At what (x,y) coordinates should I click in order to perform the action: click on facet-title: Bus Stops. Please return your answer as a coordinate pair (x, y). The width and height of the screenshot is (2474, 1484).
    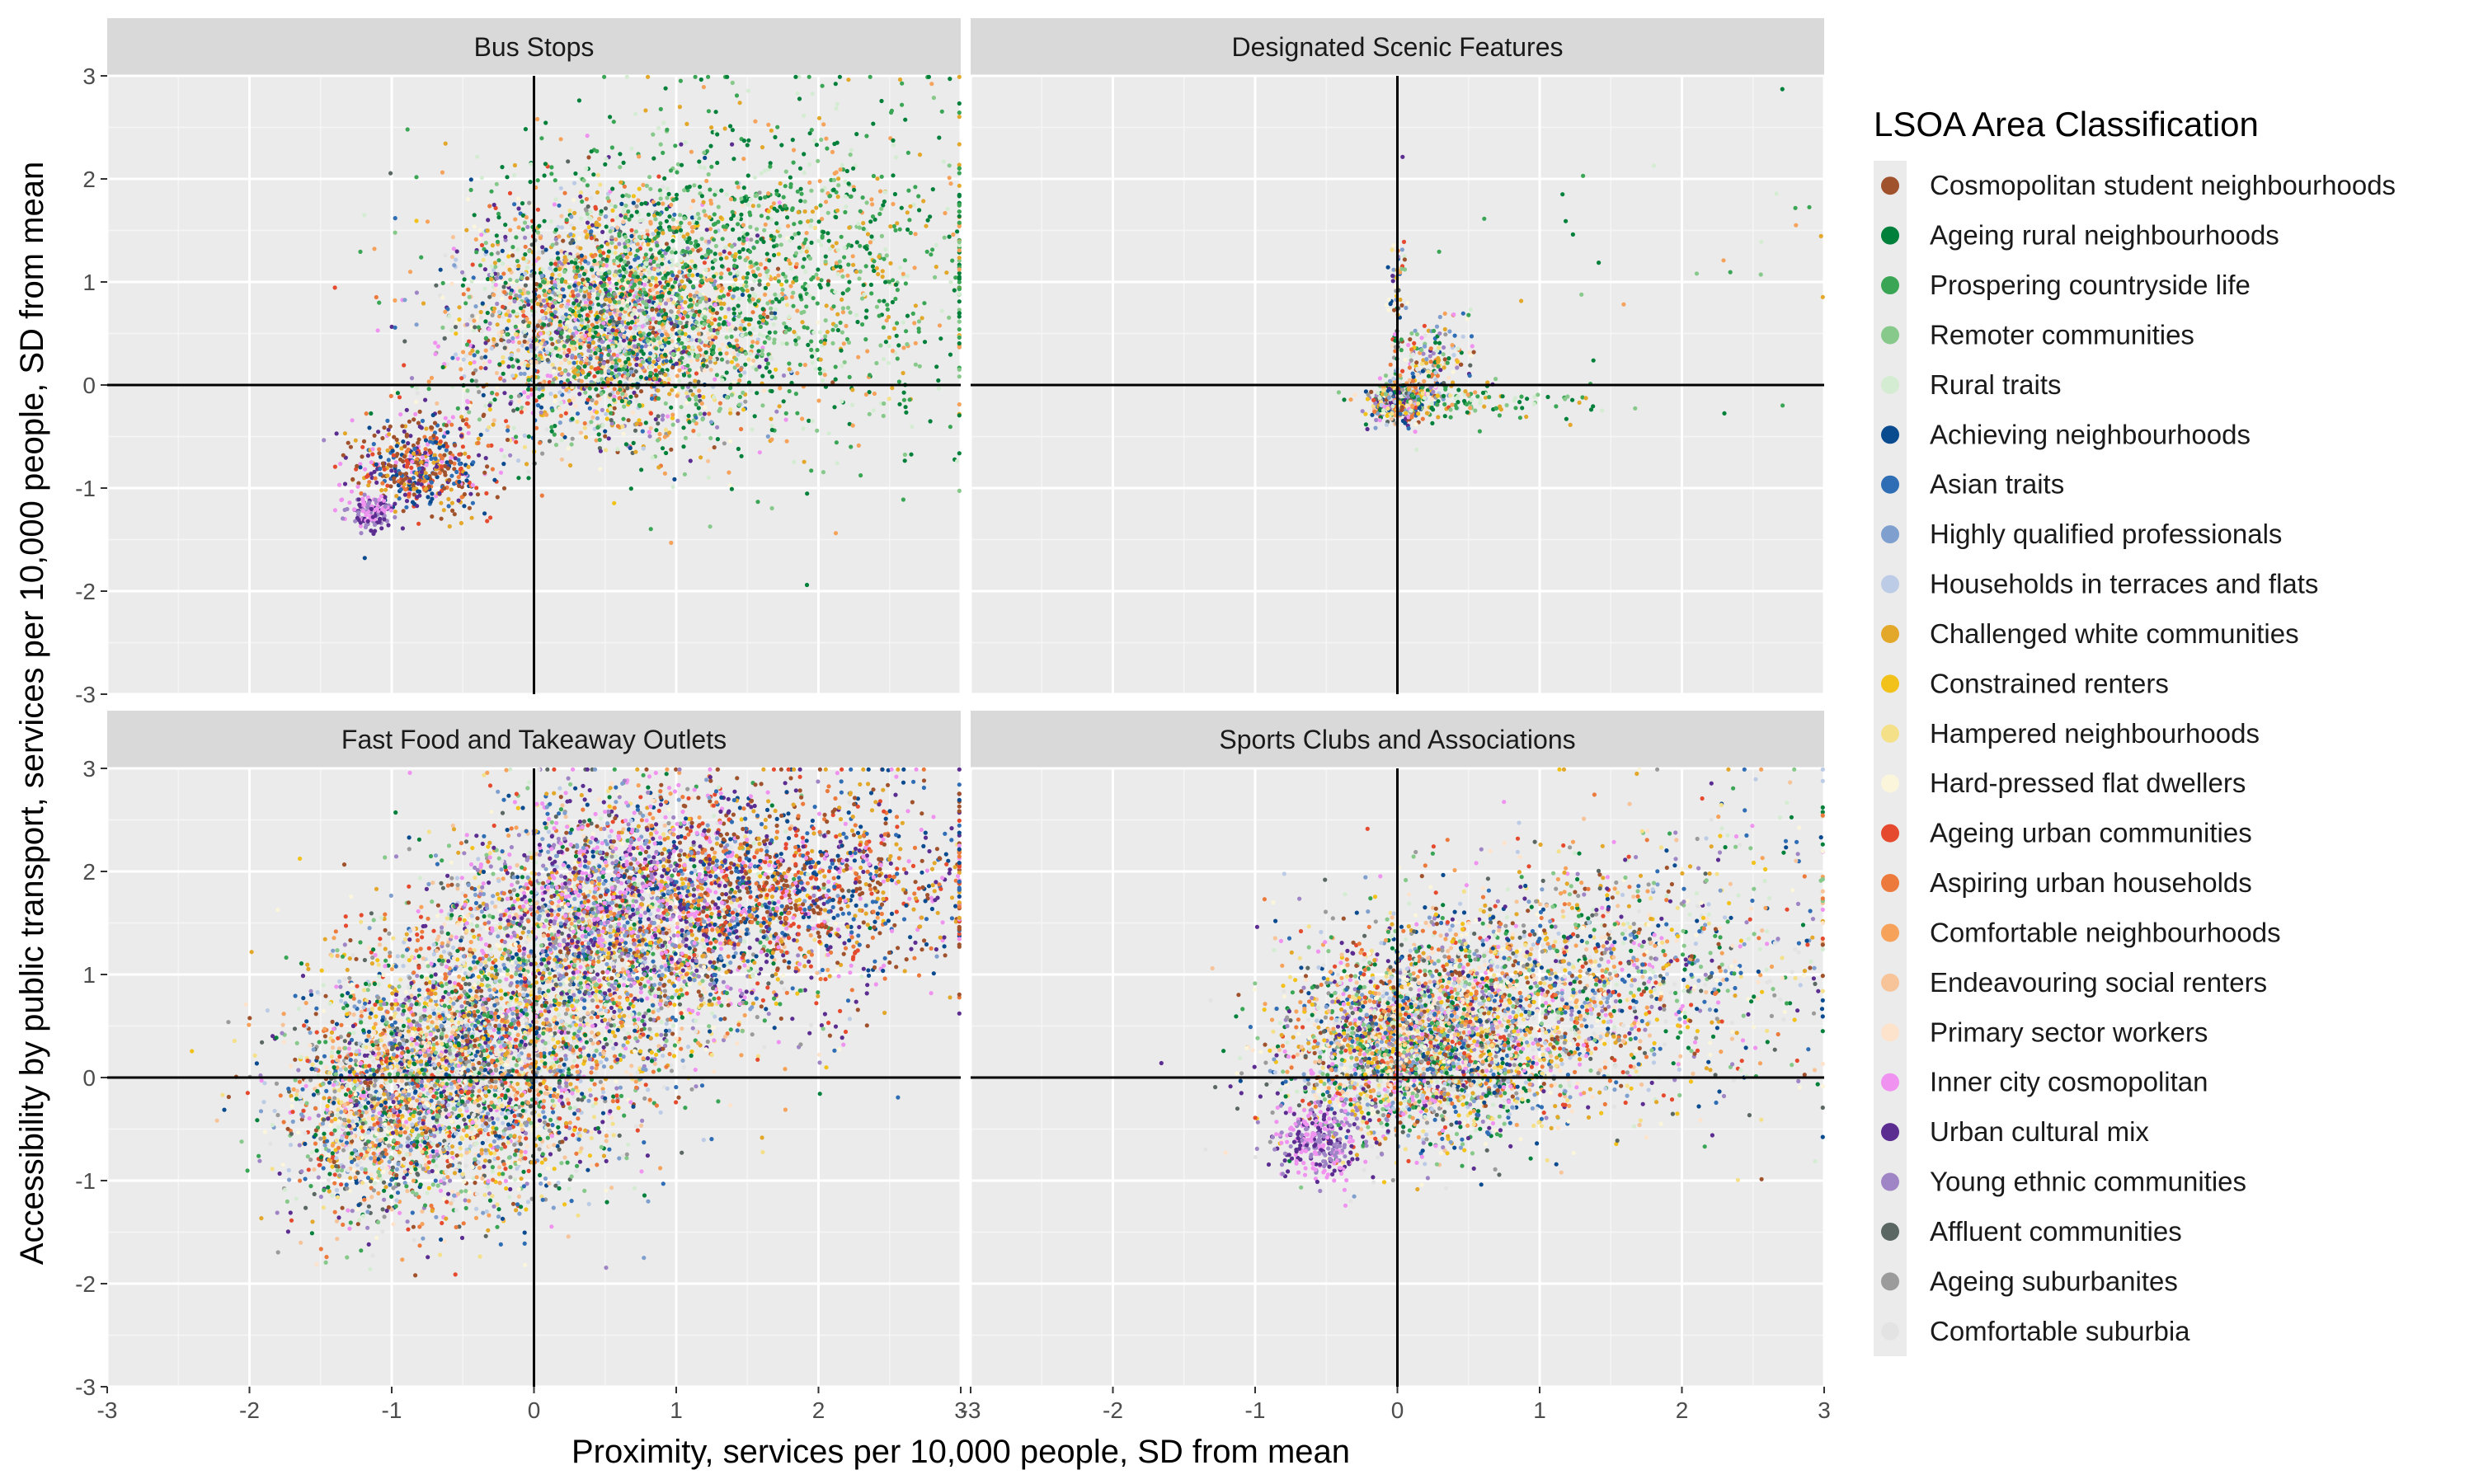
    Looking at the image, I should click on (534, 47).